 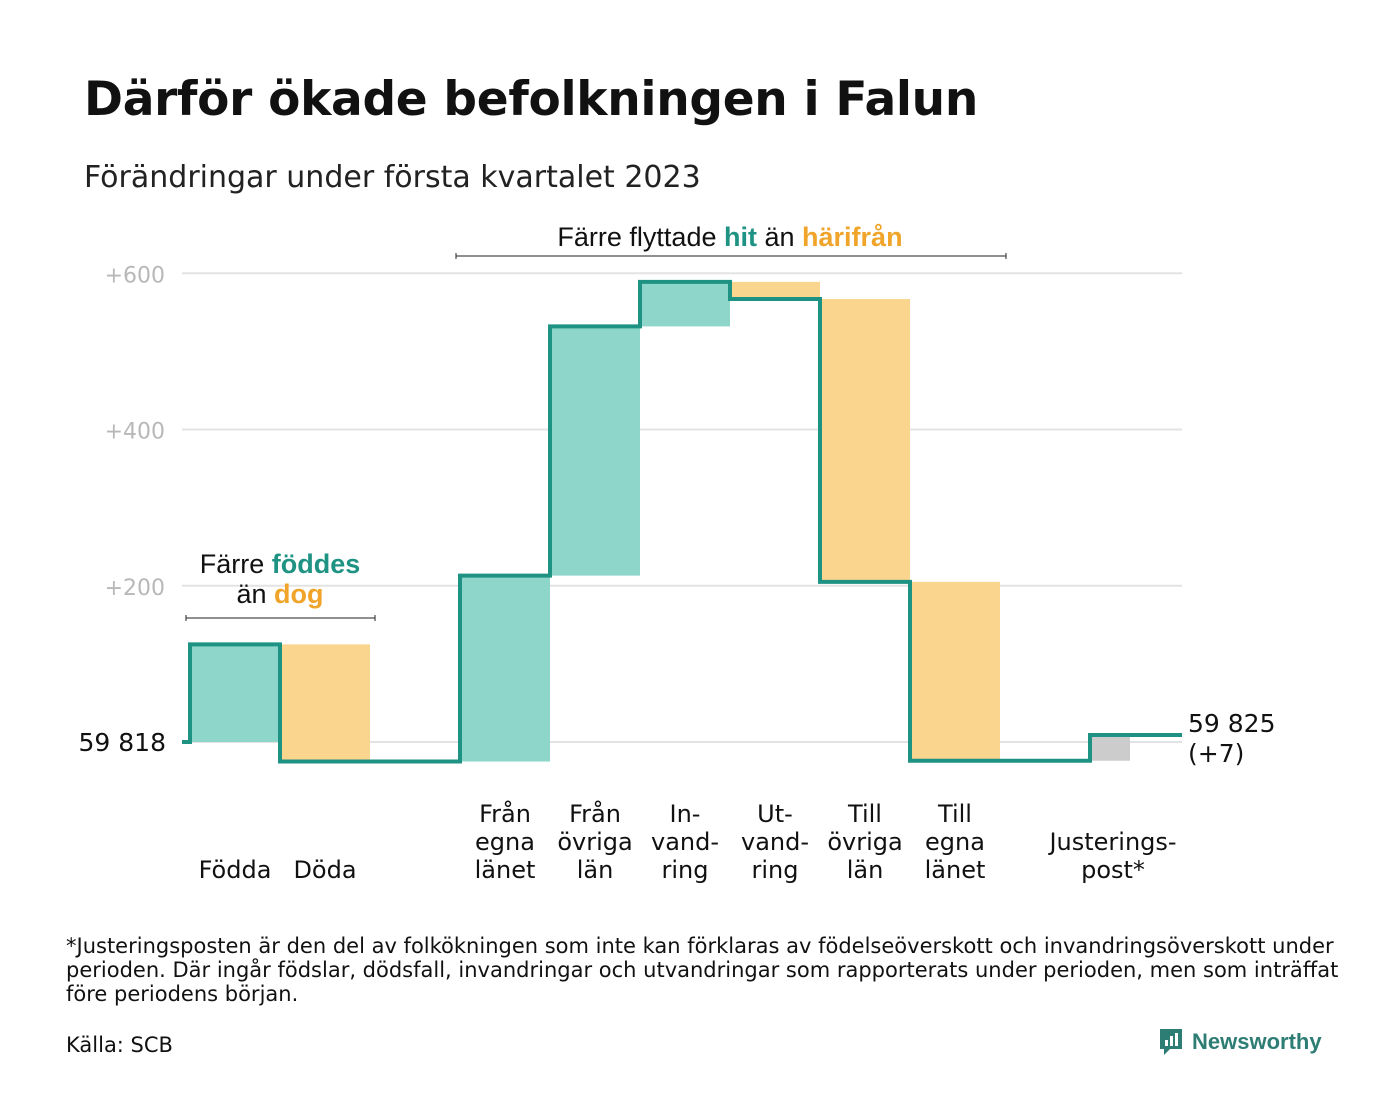 What do you see at coordinates (135, 588) in the screenshot?
I see `y-tick-label: +200` at bounding box center [135, 588].